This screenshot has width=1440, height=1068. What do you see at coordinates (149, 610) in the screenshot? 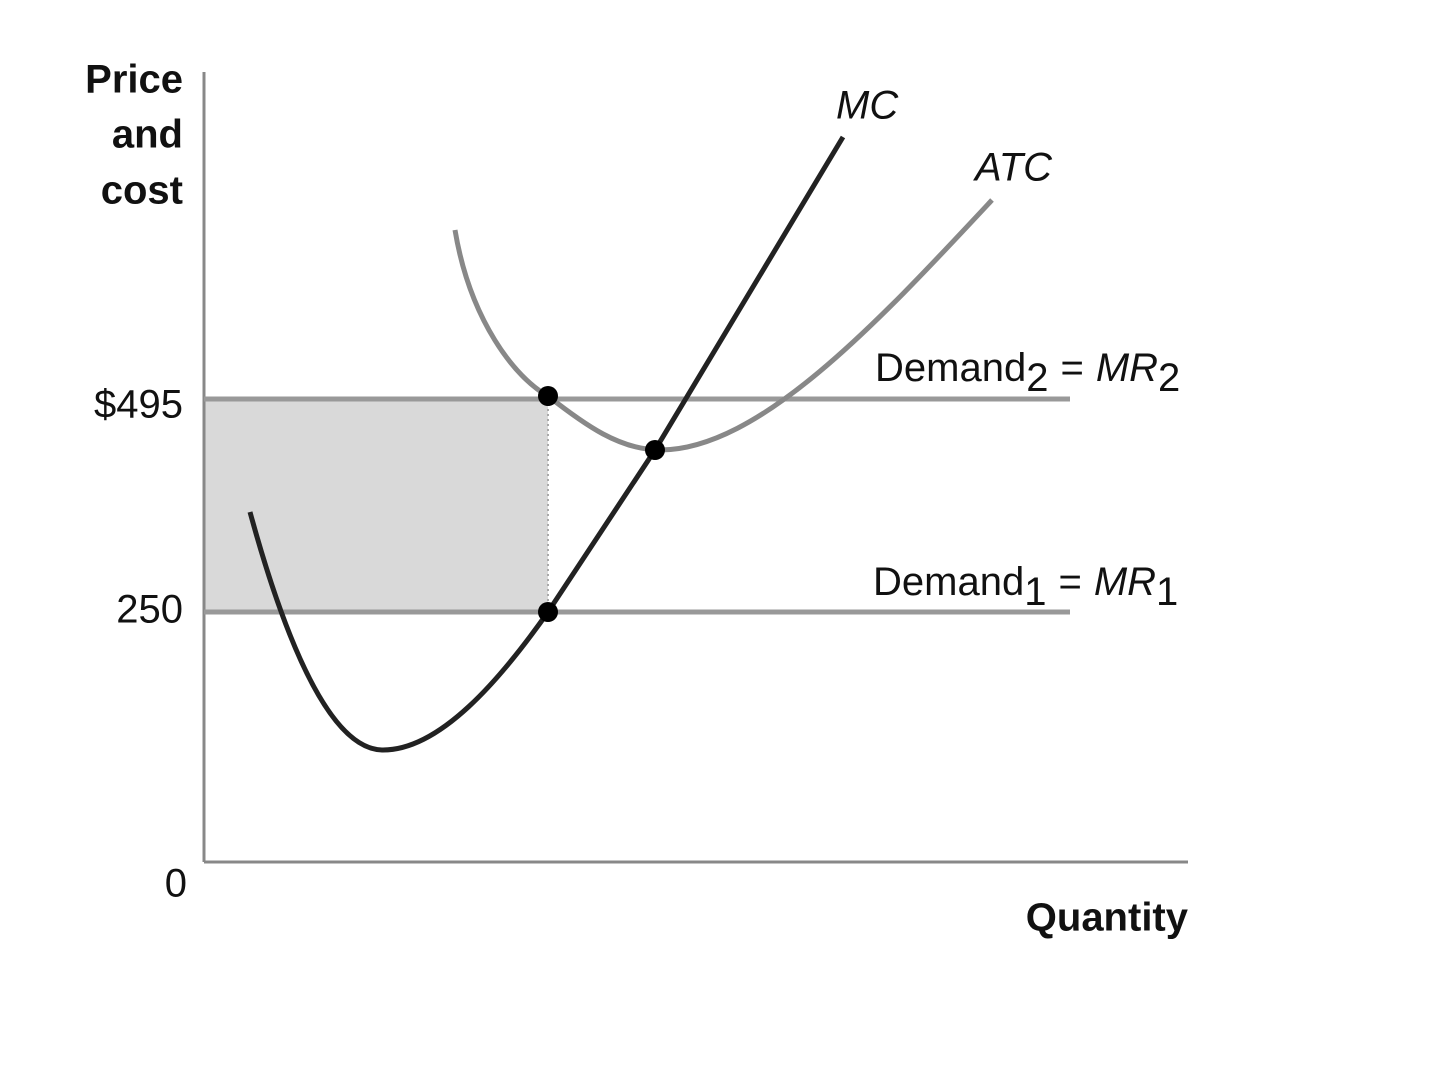
I see `tick-label: 250` at bounding box center [149, 610].